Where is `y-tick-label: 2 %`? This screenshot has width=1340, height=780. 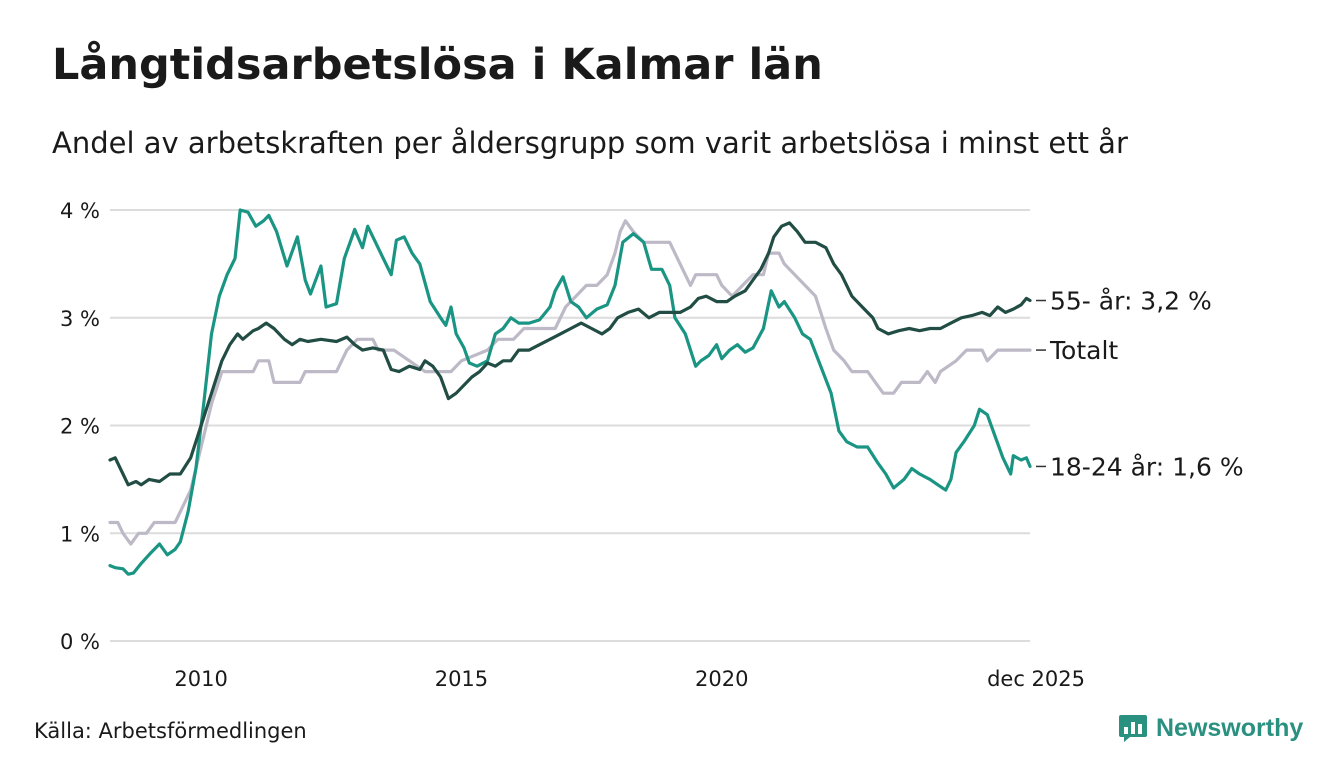
y-tick-label: 2 % is located at coordinates (80, 427).